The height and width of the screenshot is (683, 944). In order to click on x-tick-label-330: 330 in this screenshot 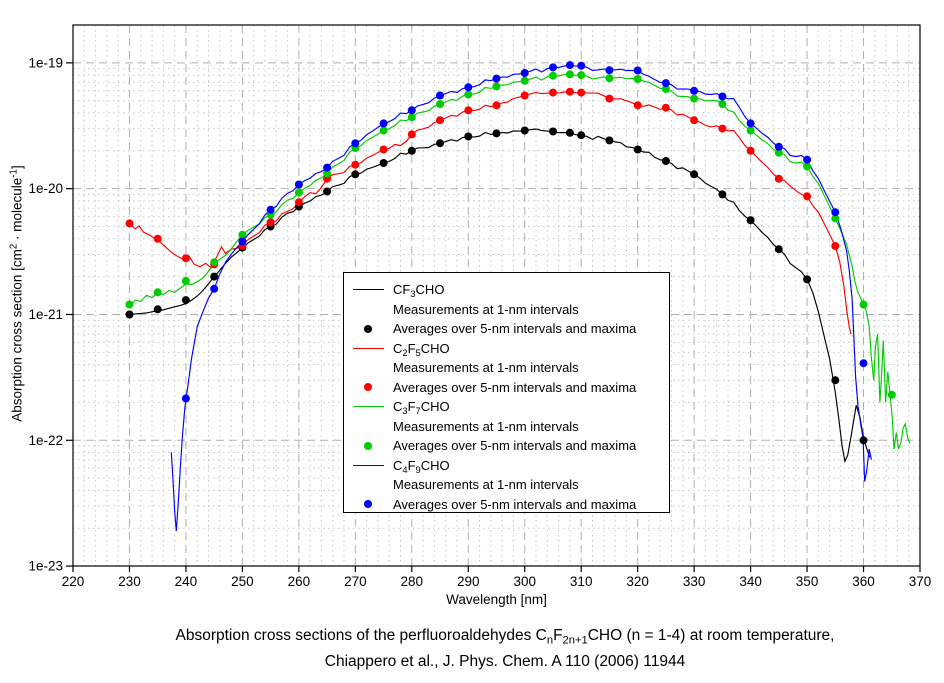, I will do `click(694, 581)`.